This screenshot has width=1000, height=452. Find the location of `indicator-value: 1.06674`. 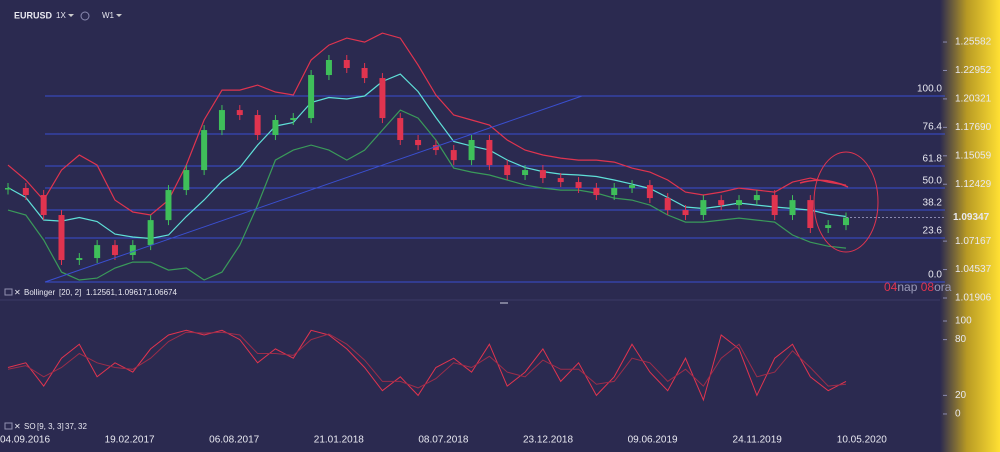

indicator-value: 1.06674 is located at coordinates (162, 292).